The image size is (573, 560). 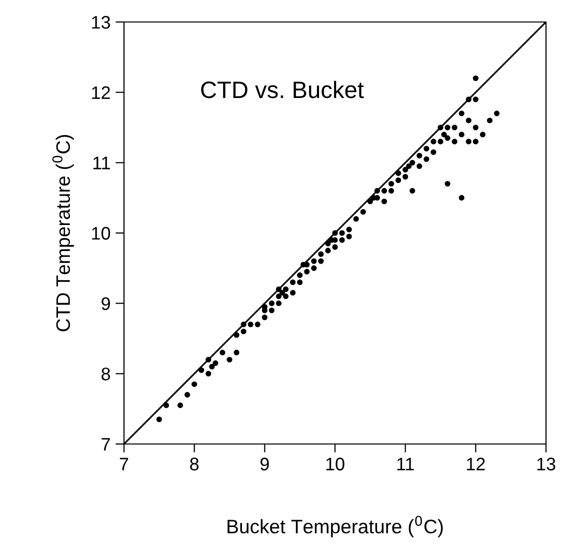 What do you see at coordinates (282, 89) in the screenshot?
I see `text: CTD vs. Bucket` at bounding box center [282, 89].